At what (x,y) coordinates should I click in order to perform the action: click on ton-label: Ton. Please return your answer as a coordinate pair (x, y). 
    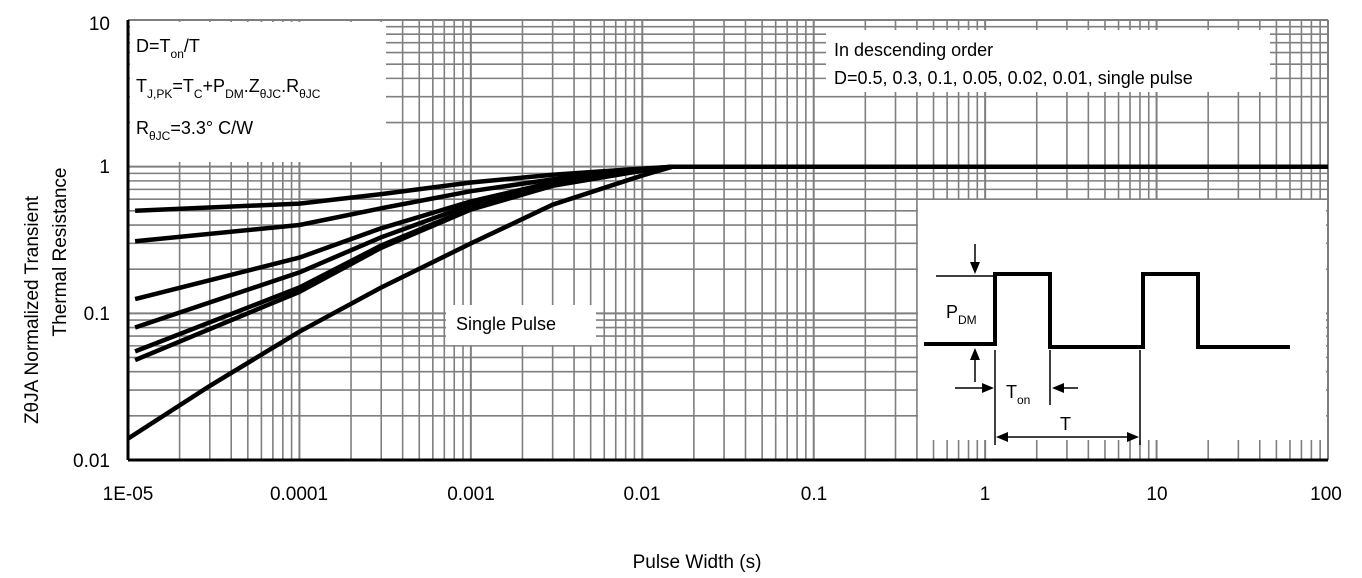
    Looking at the image, I should click on (1018, 394).